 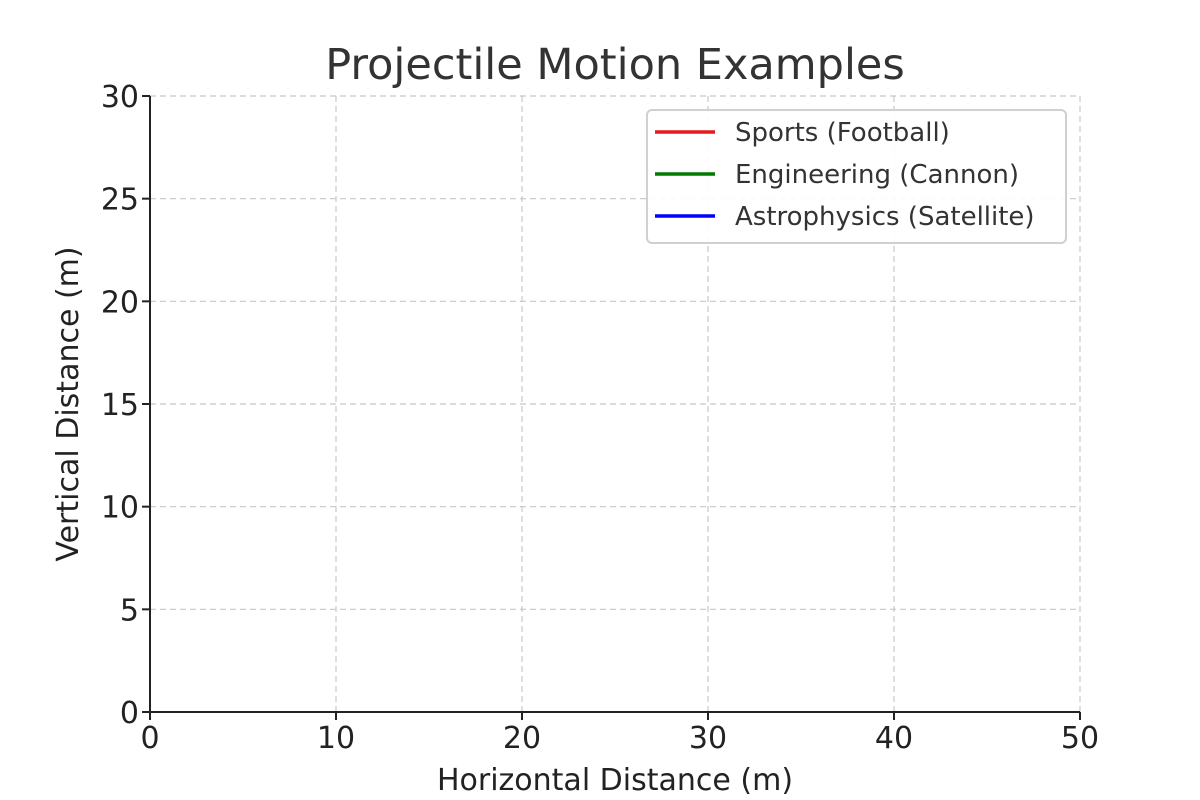 What do you see at coordinates (708, 738) in the screenshot?
I see `x-tick-label: 30` at bounding box center [708, 738].